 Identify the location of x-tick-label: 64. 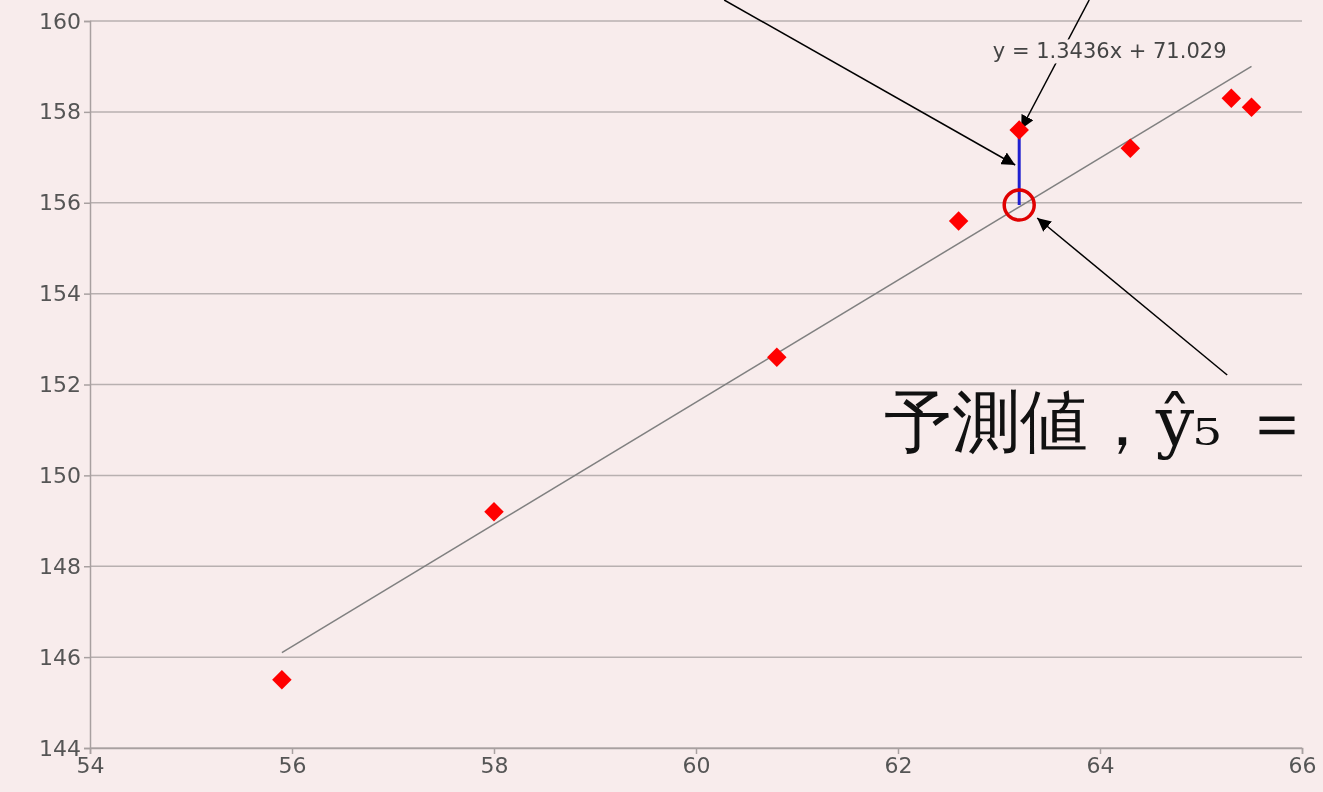
(1100, 765).